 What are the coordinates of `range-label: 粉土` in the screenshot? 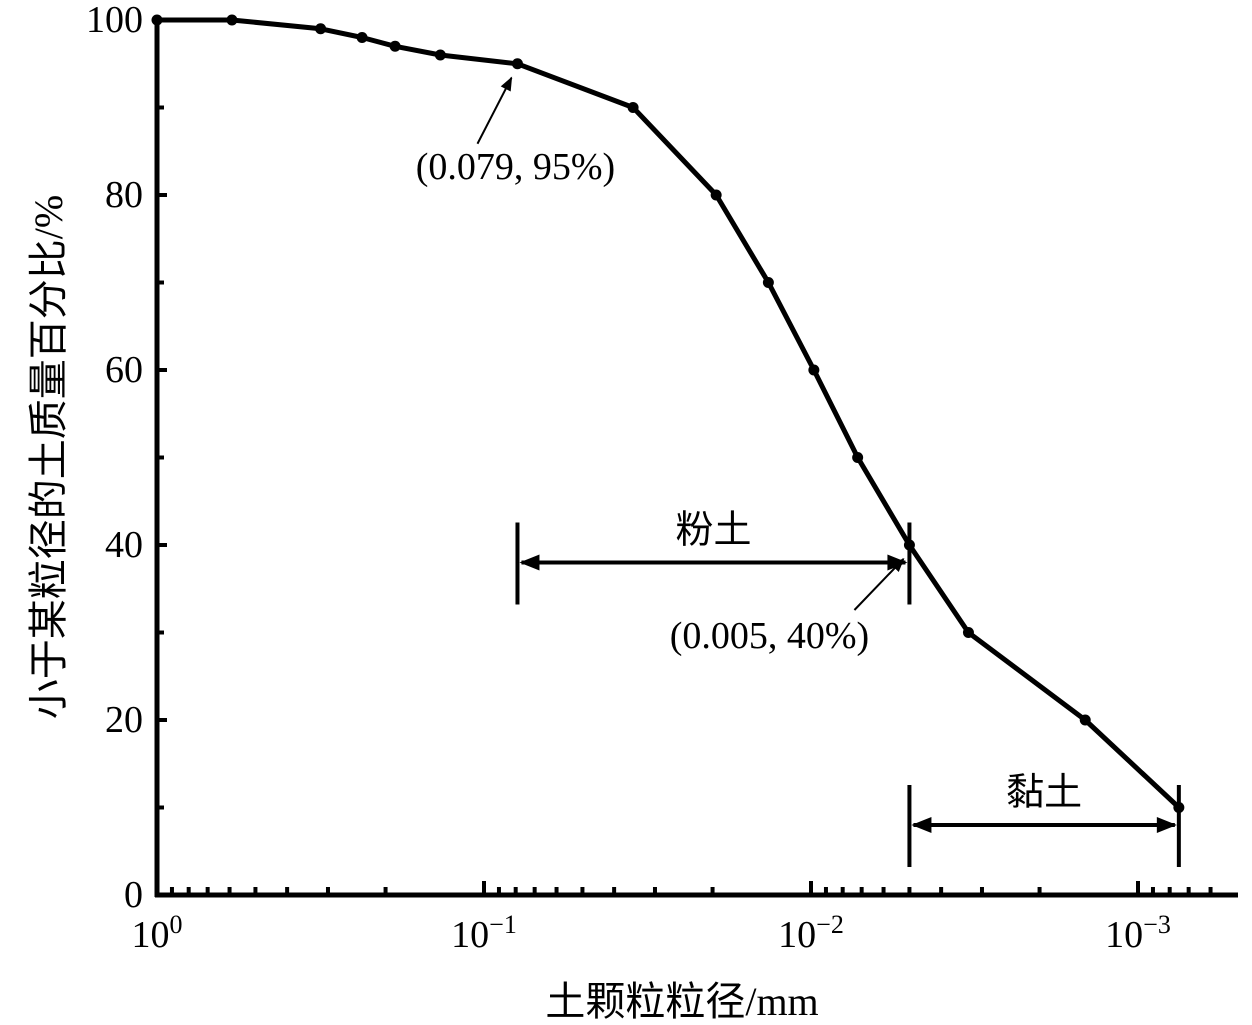 It's located at (713, 531).